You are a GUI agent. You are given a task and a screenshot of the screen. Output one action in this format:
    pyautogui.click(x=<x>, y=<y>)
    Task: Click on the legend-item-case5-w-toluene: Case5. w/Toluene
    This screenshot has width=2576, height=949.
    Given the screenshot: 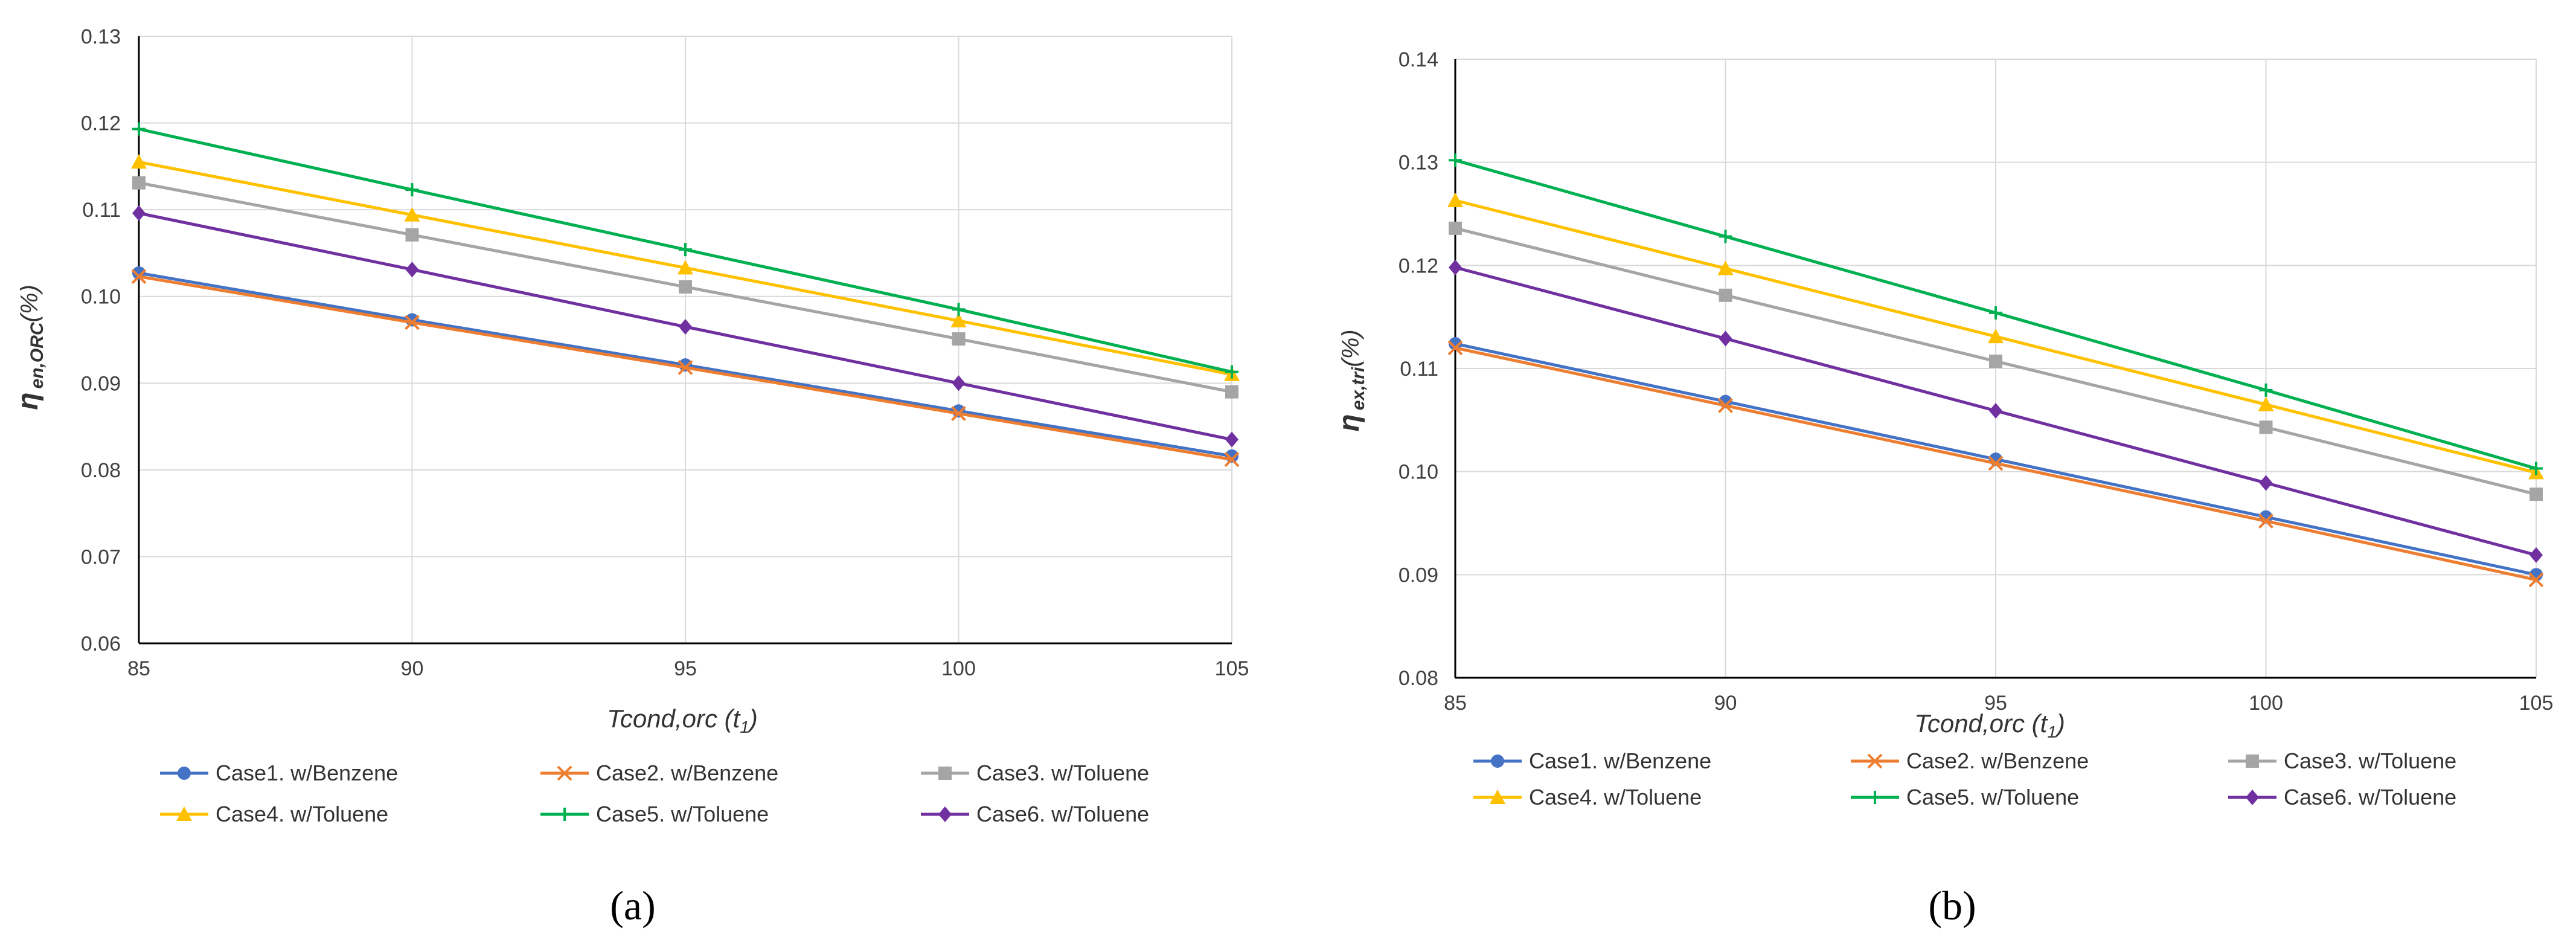 What is the action you would take?
    pyautogui.click(x=654, y=814)
    